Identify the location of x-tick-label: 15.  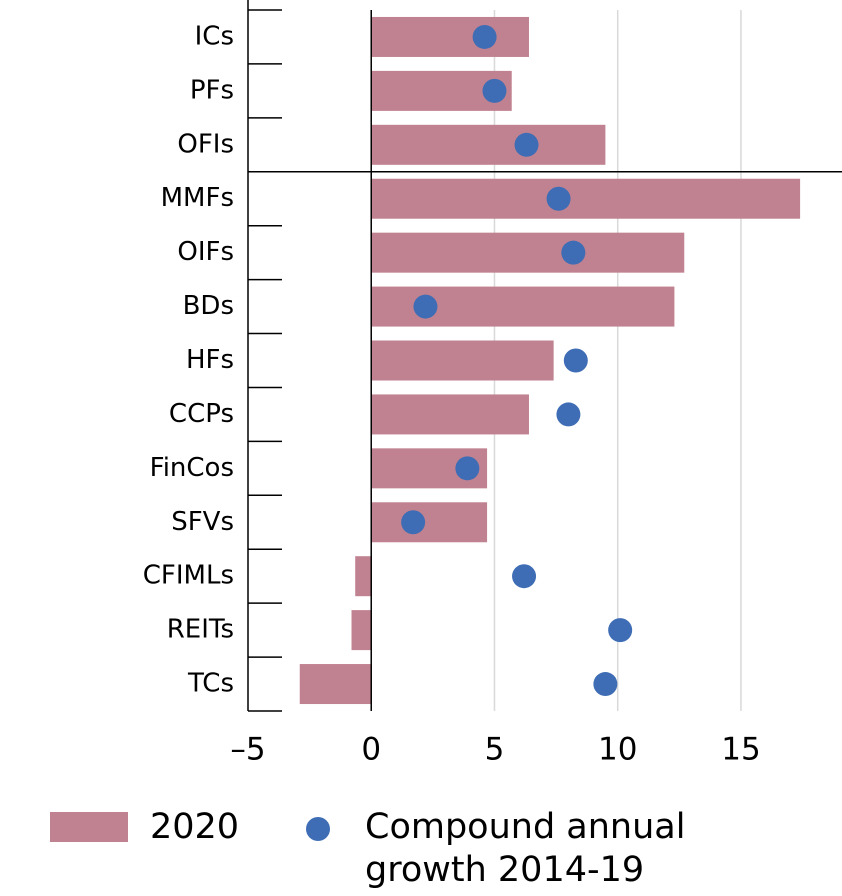
(740, 750).